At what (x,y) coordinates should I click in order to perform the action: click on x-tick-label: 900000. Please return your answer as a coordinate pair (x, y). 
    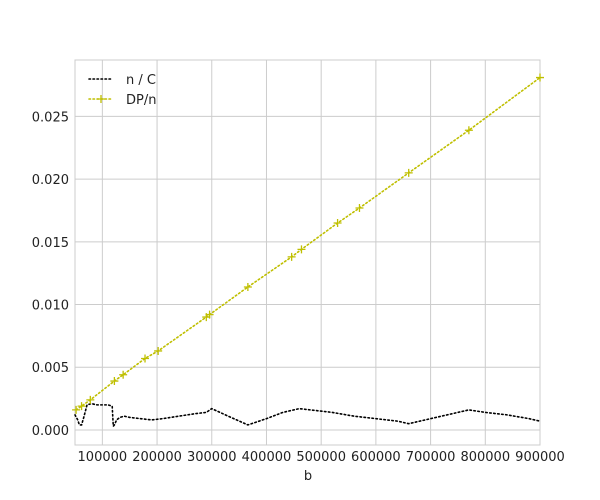
    Looking at the image, I should click on (540, 457).